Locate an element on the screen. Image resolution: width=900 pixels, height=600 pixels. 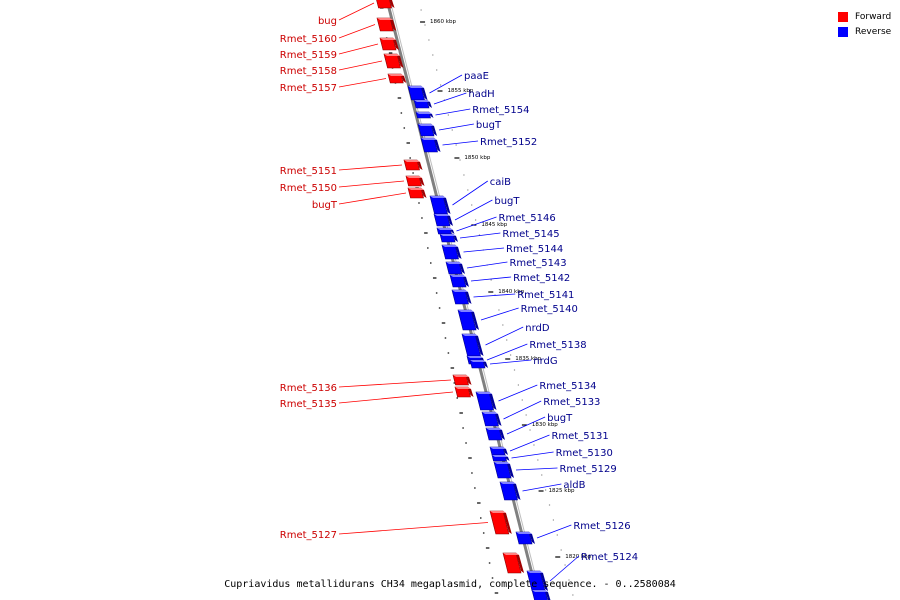
reverse-gene-label: aldB is located at coordinates (574, 485).